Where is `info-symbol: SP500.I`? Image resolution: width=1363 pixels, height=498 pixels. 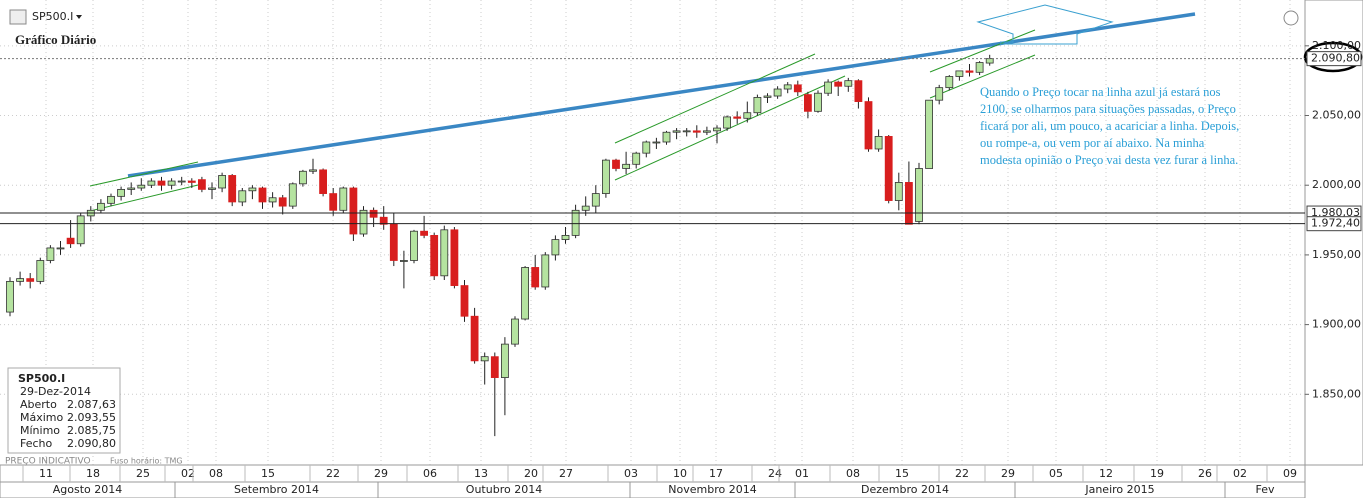 info-symbol: SP500.I is located at coordinates (41, 378).